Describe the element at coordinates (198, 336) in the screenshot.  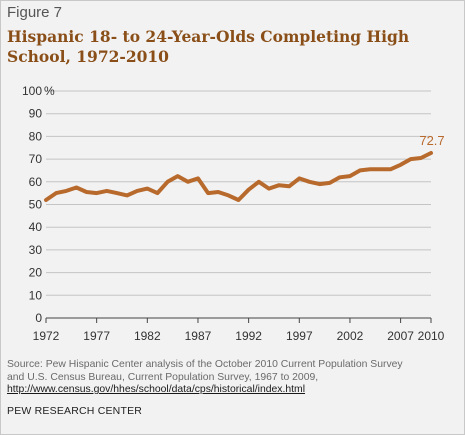
I see `x-tick-label: 1987` at that location.